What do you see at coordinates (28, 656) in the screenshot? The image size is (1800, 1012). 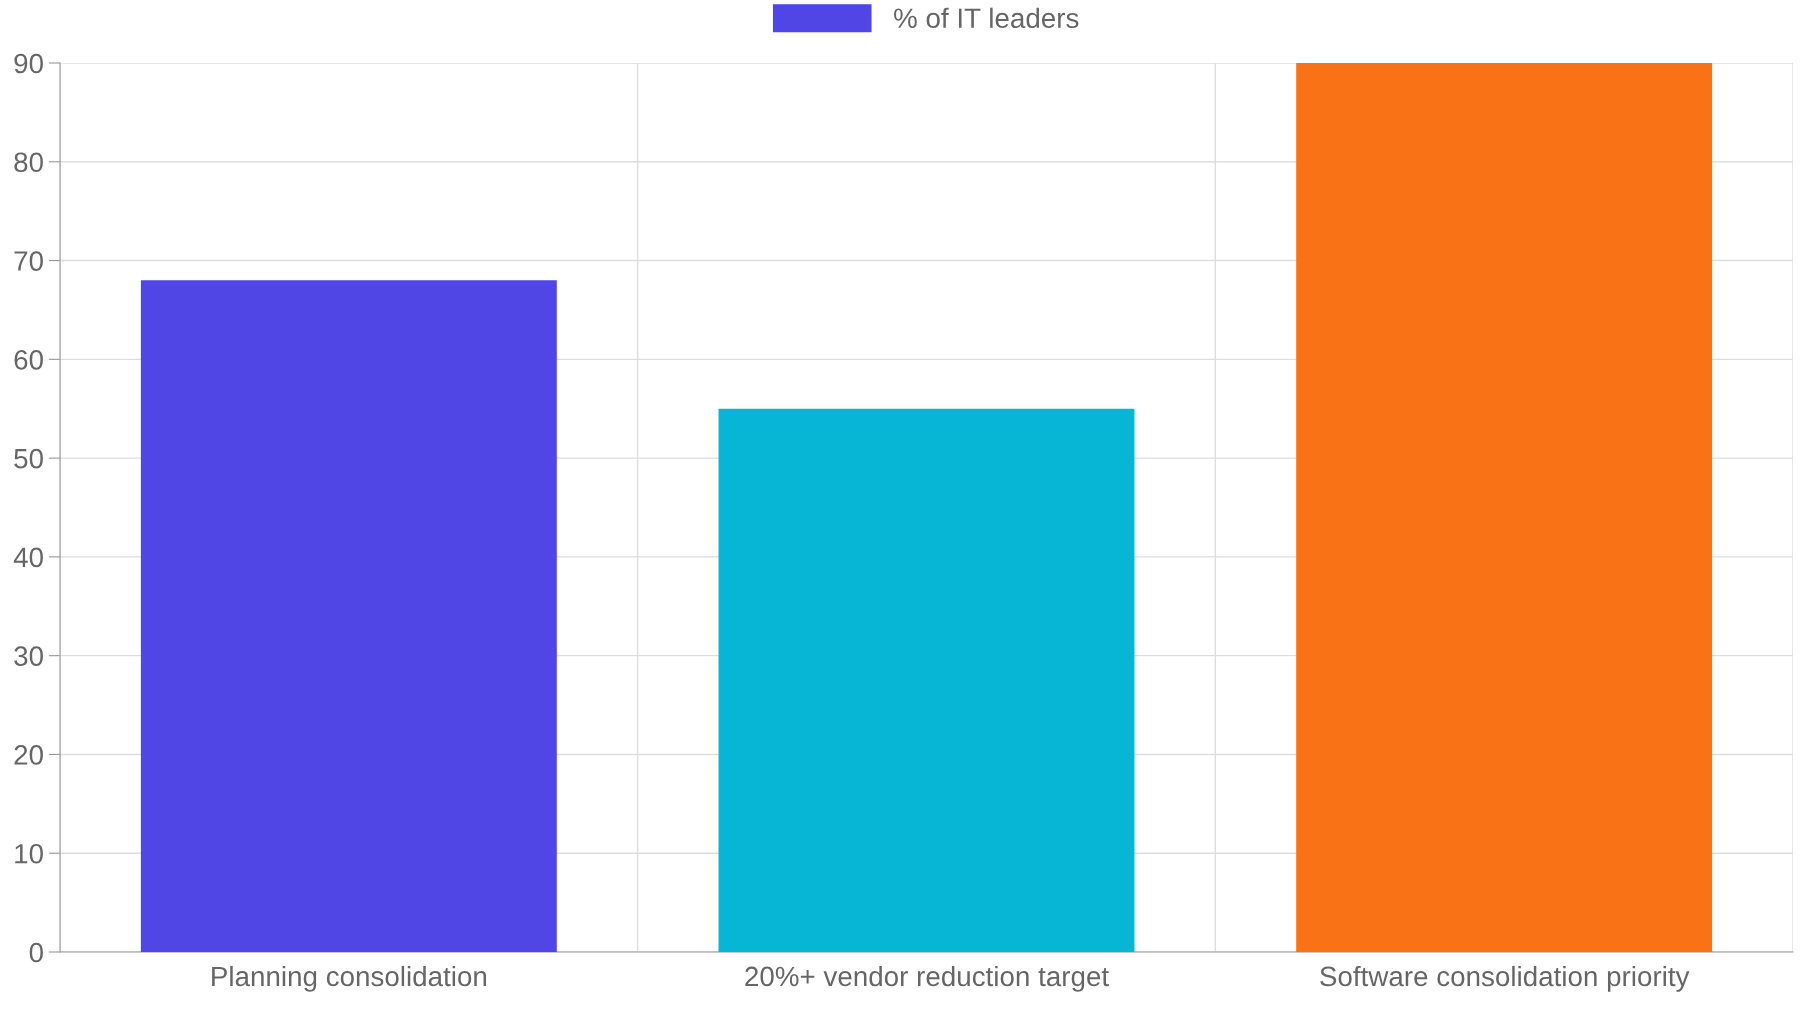 I see `y-tick-label: 30` at bounding box center [28, 656].